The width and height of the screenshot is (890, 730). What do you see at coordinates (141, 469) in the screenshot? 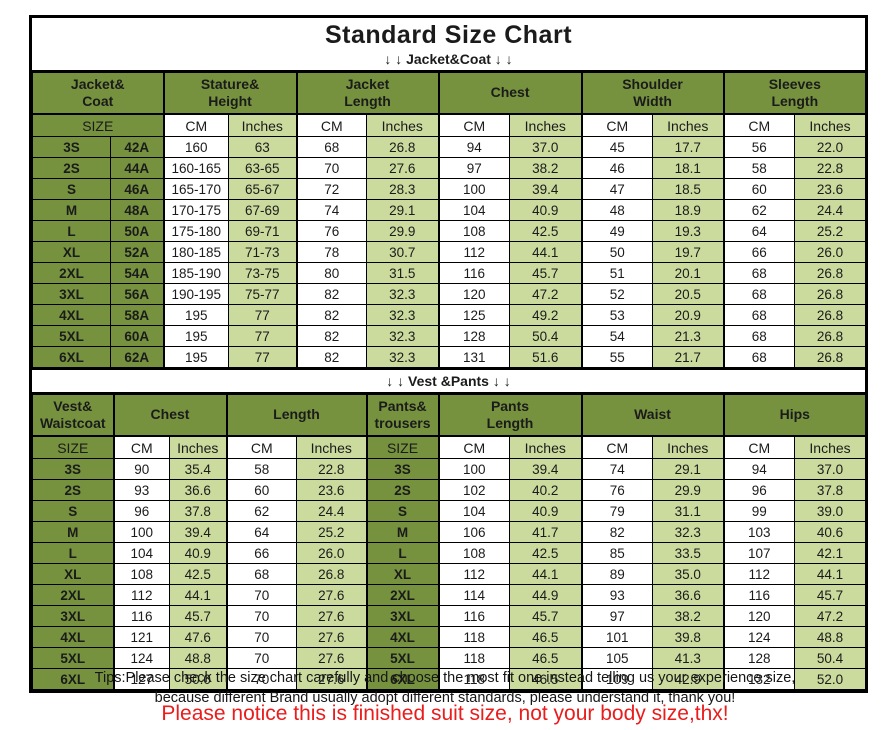
I see `value-cell: 90` at bounding box center [141, 469].